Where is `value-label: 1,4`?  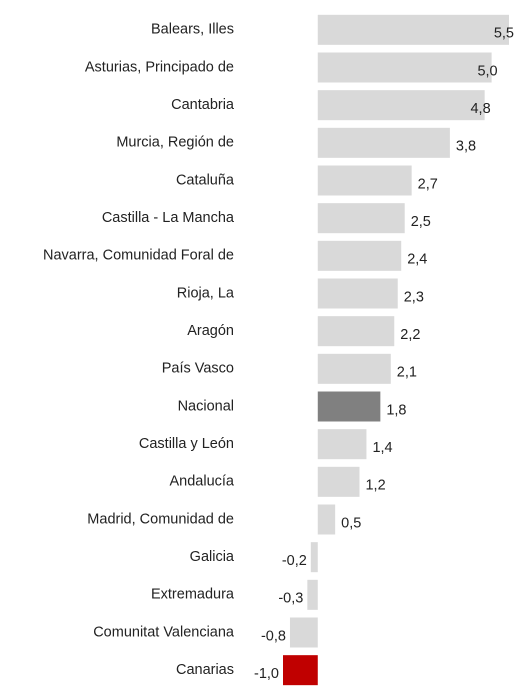 value-label: 1,4 is located at coordinates (382, 448).